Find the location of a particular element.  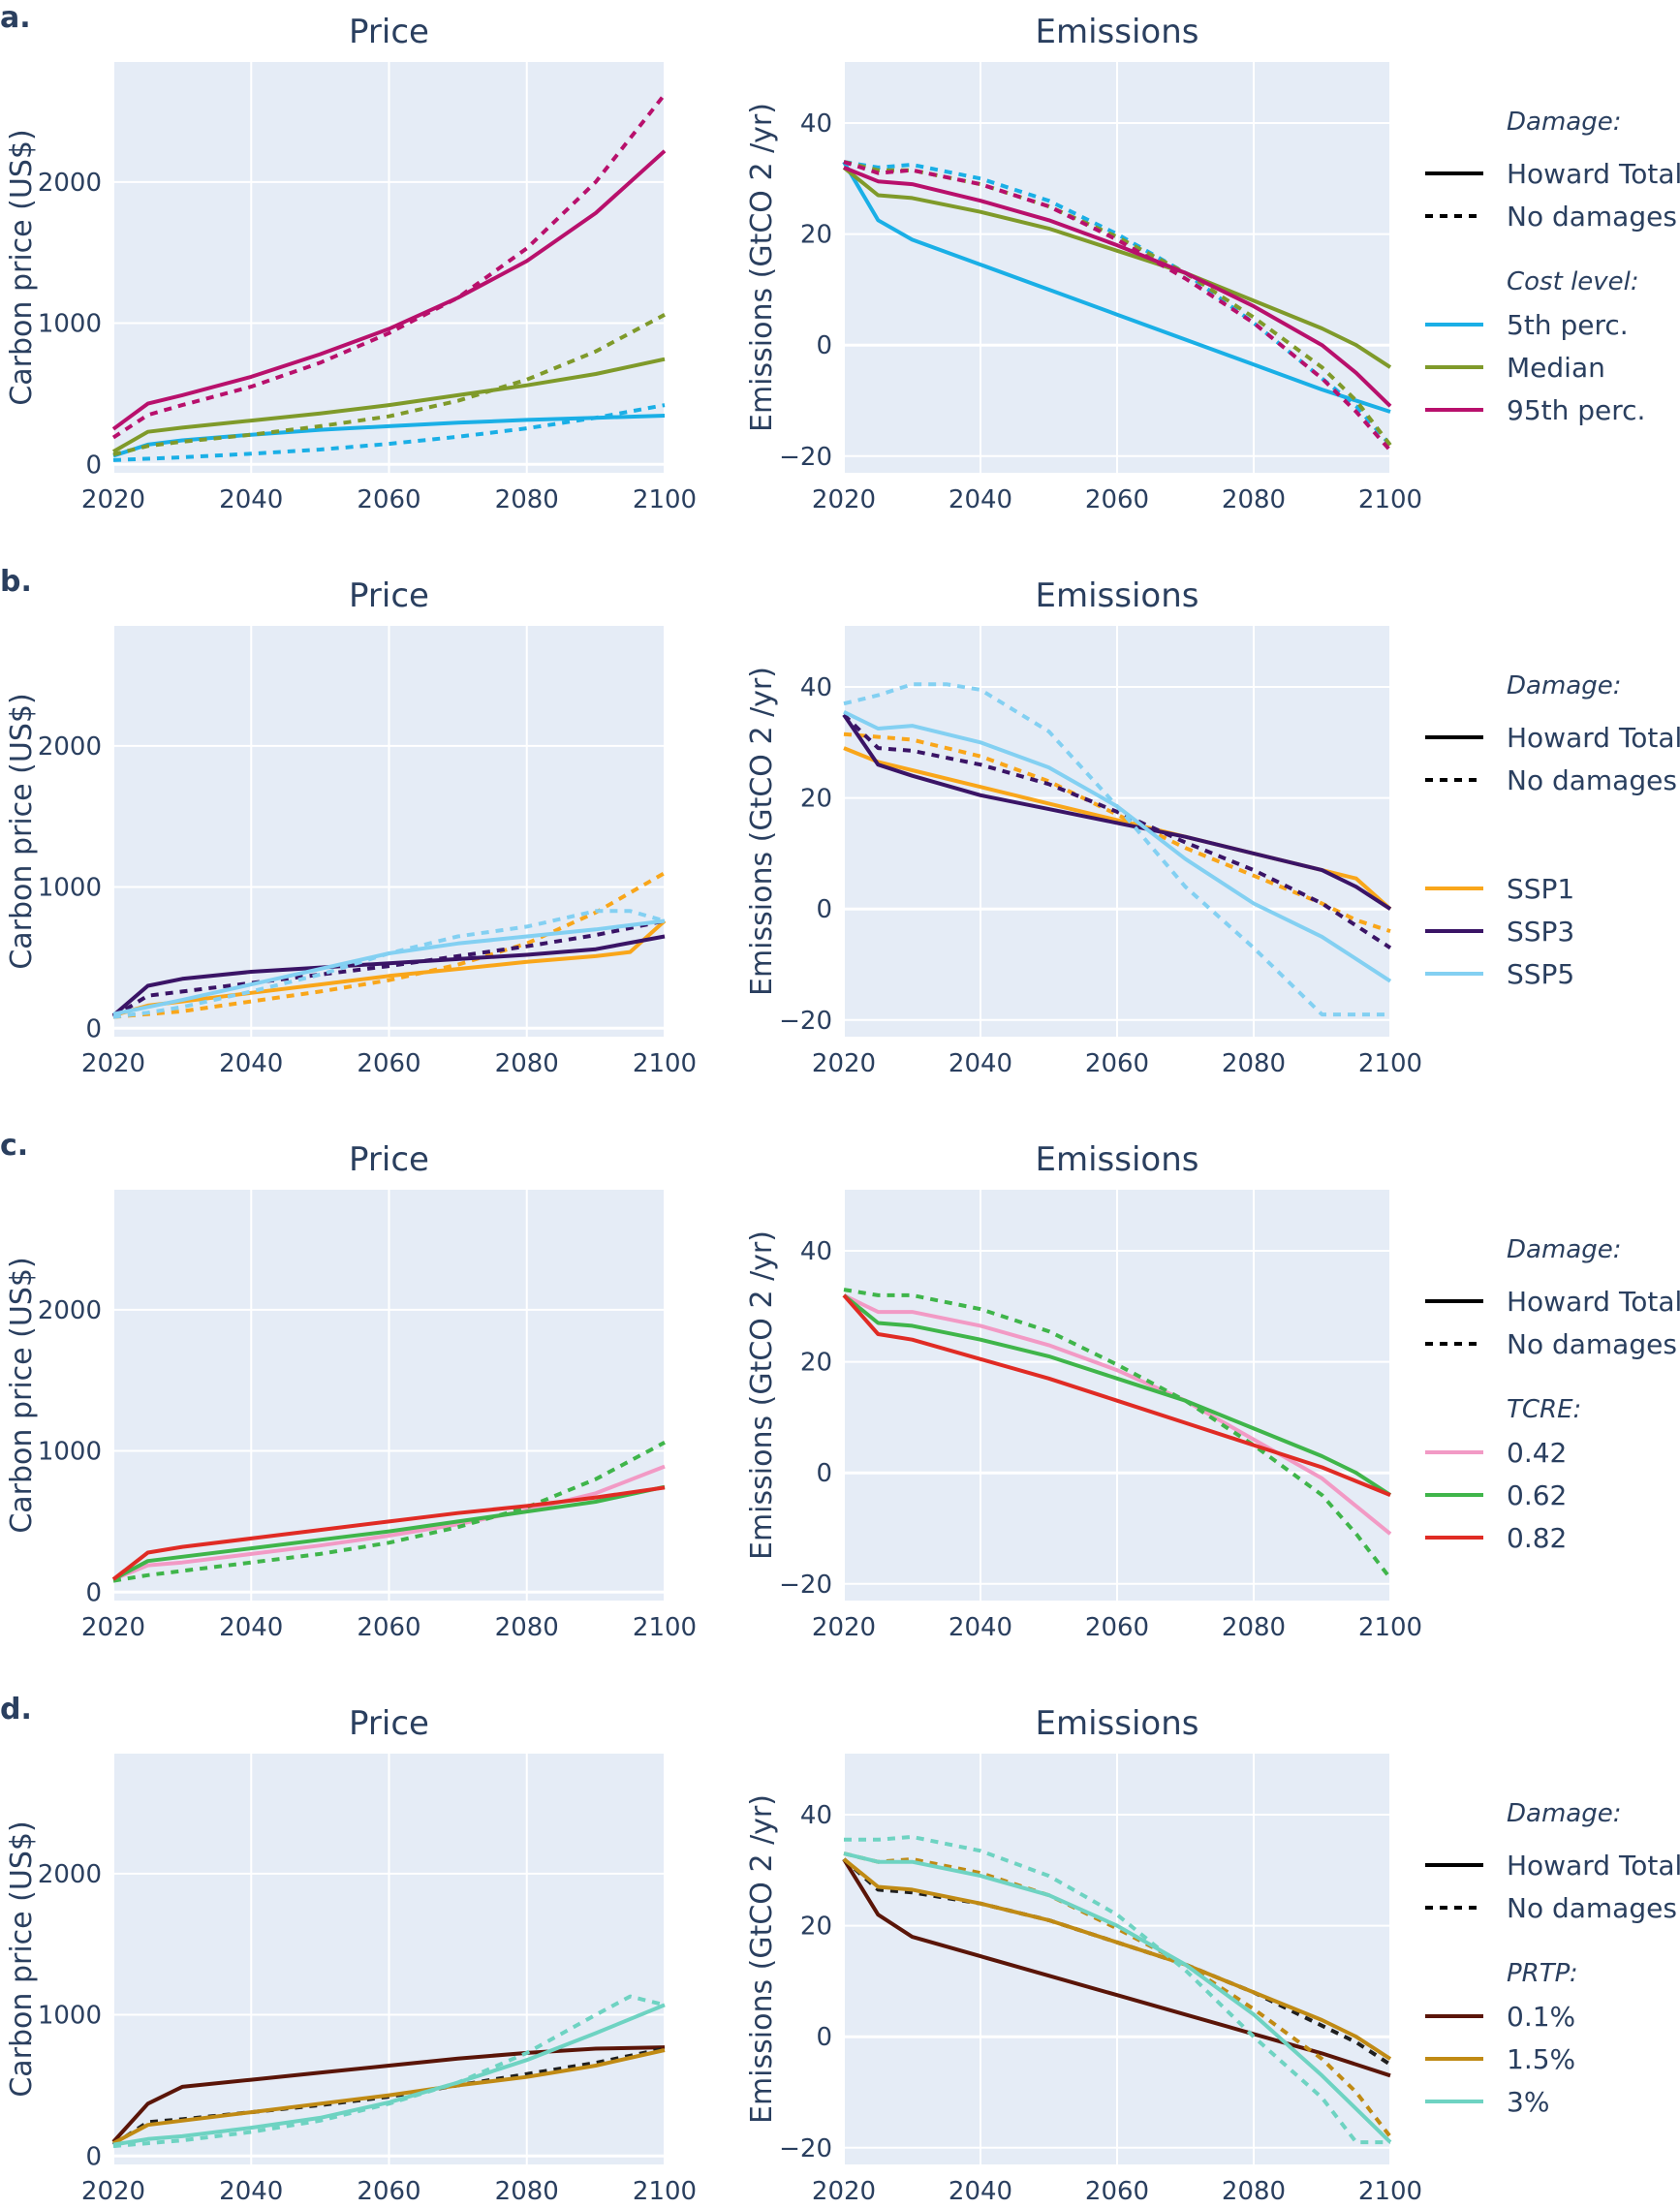

emissions-series-95th-perc--howard-total is located at coordinates (1117, 287).